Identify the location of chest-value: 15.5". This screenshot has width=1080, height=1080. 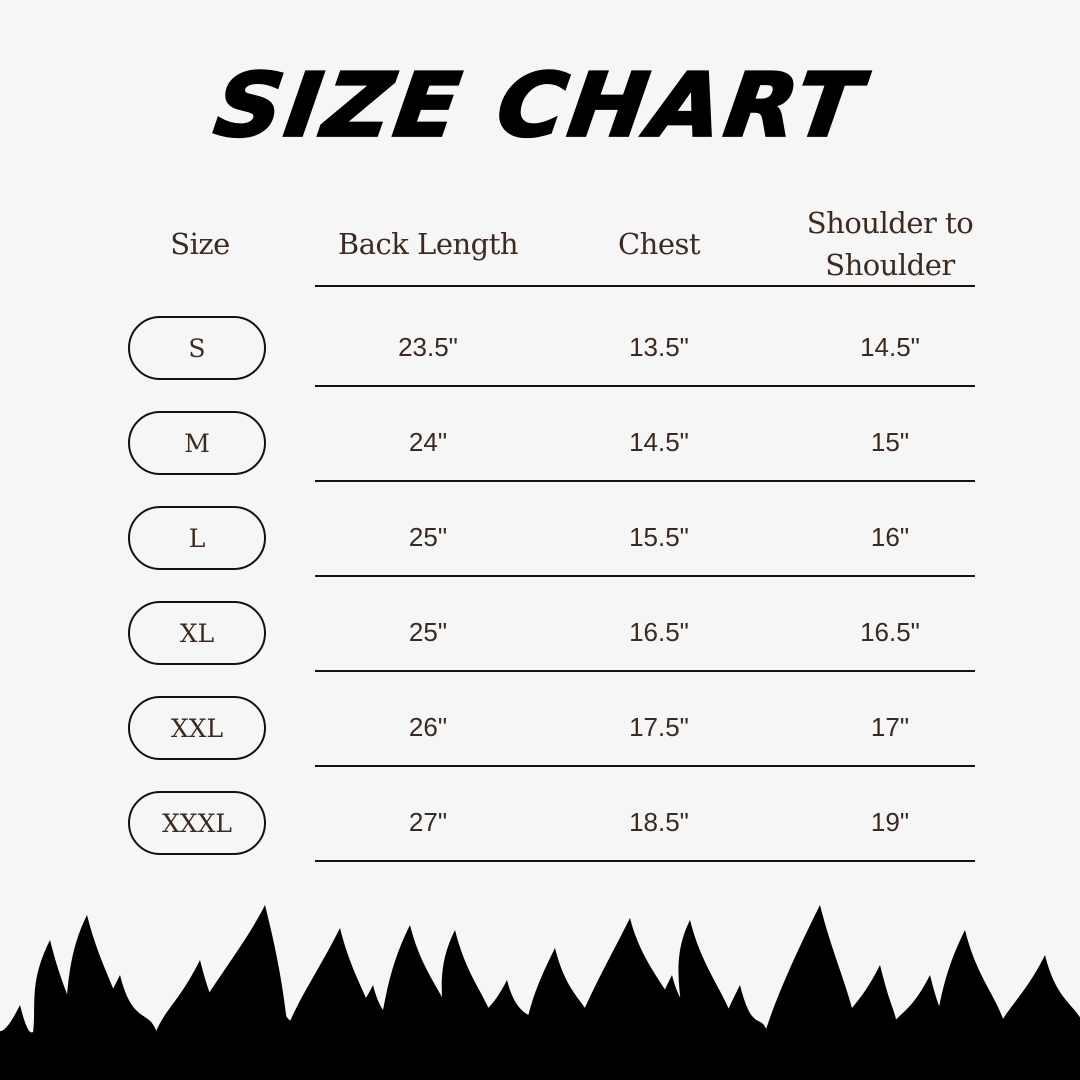
(659, 537).